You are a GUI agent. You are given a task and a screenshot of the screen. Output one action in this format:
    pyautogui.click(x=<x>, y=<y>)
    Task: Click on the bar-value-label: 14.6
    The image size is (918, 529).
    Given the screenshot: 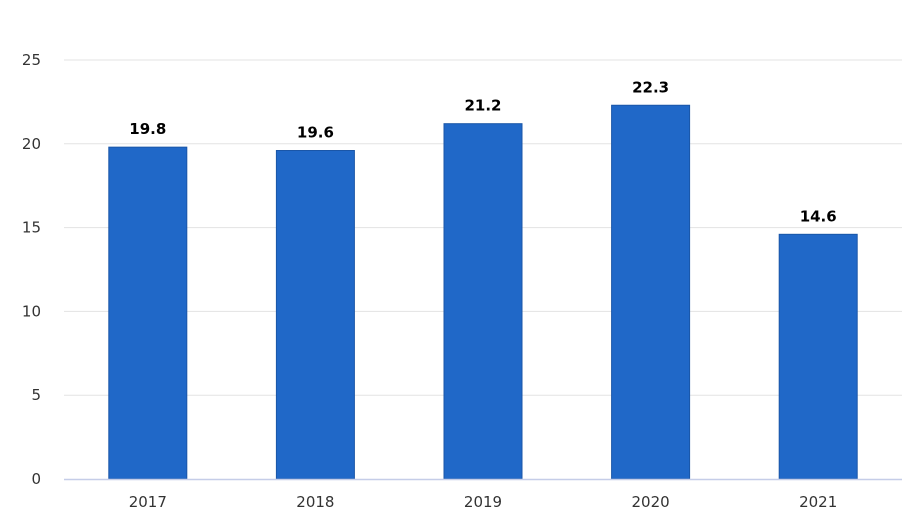 What is the action you would take?
    pyautogui.click(x=818, y=216)
    